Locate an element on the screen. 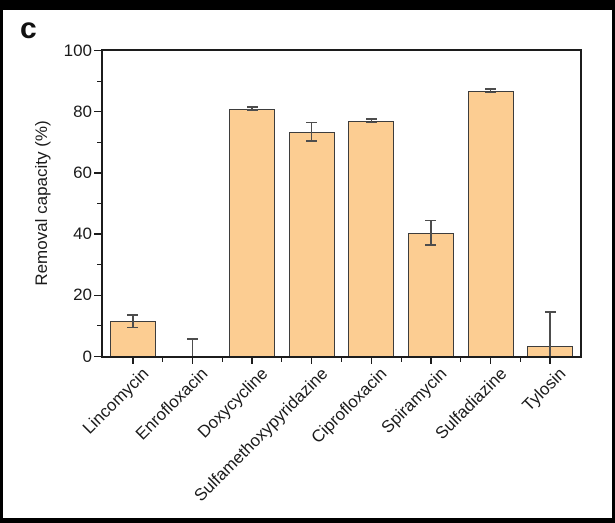  error-cap-top-enrofloxacin is located at coordinates (192, 339).